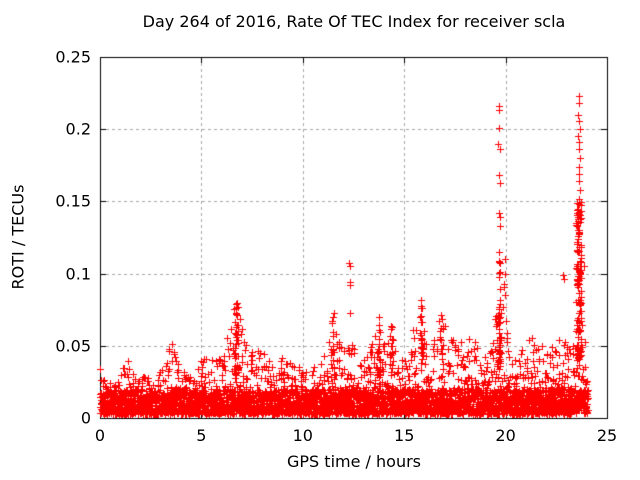 This screenshot has width=640, height=480. What do you see at coordinates (78, 274) in the screenshot?
I see `y-tick-label: 0.1` at bounding box center [78, 274].